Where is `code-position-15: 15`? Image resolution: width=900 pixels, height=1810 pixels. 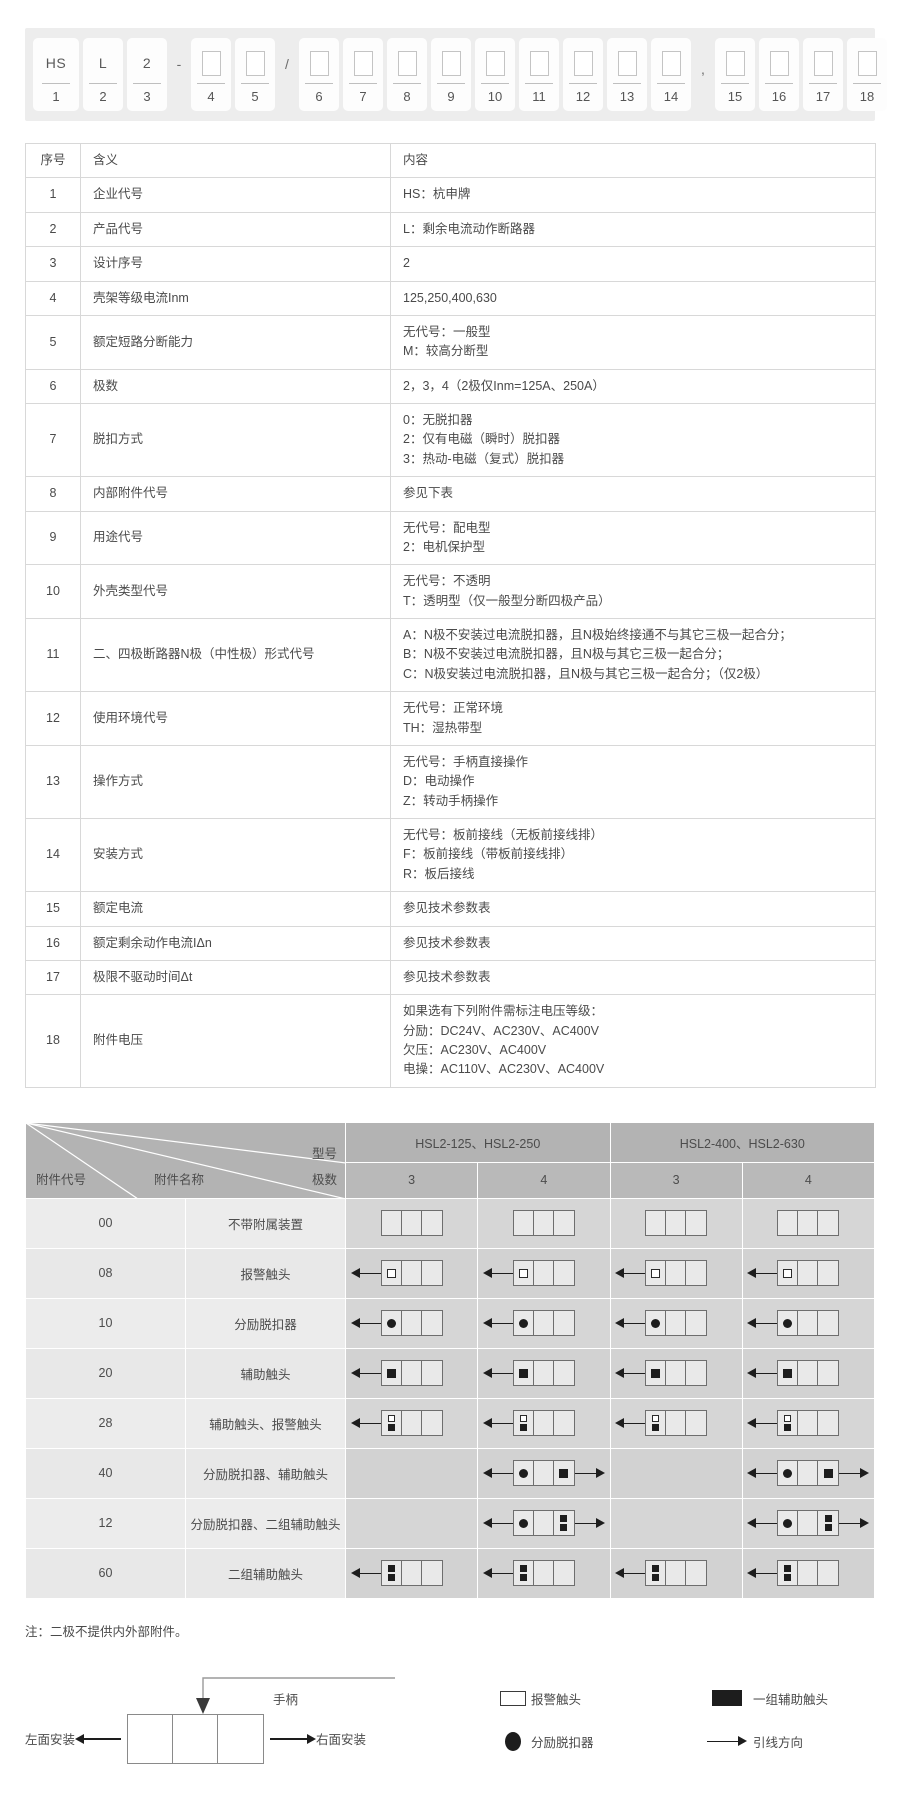 code-position-15: 15 is located at coordinates (735, 74).